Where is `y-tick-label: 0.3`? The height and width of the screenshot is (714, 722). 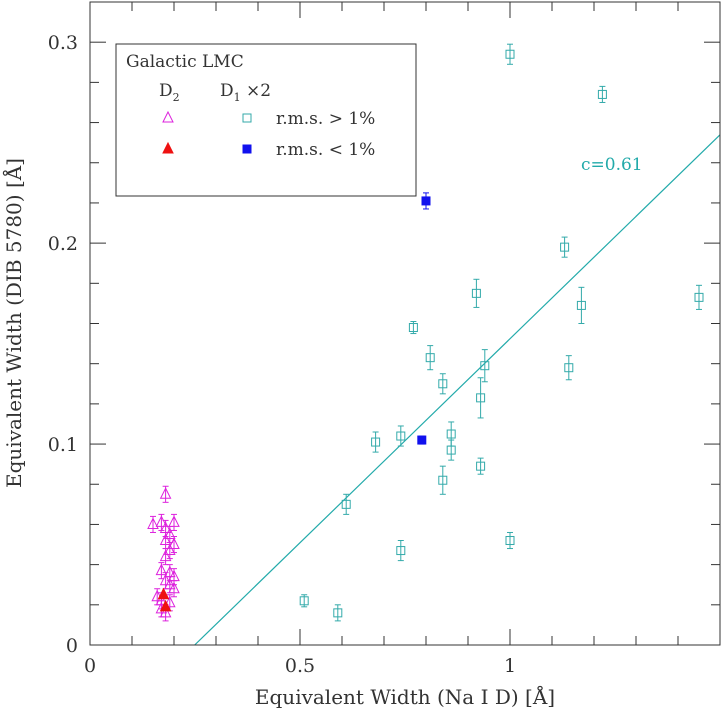 y-tick-label: 0.3 is located at coordinates (63, 43).